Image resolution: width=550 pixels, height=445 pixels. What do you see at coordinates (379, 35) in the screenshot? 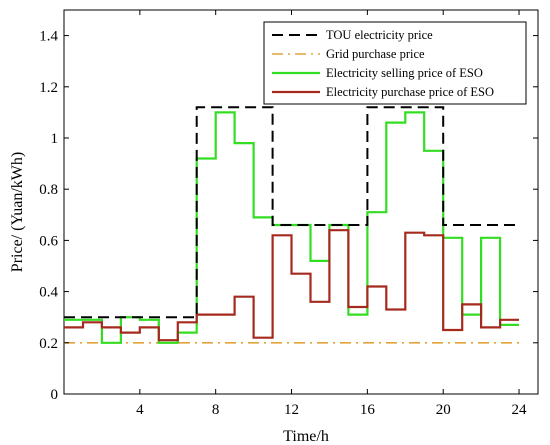
I see `legend-label: TOU electricity price` at bounding box center [379, 35].